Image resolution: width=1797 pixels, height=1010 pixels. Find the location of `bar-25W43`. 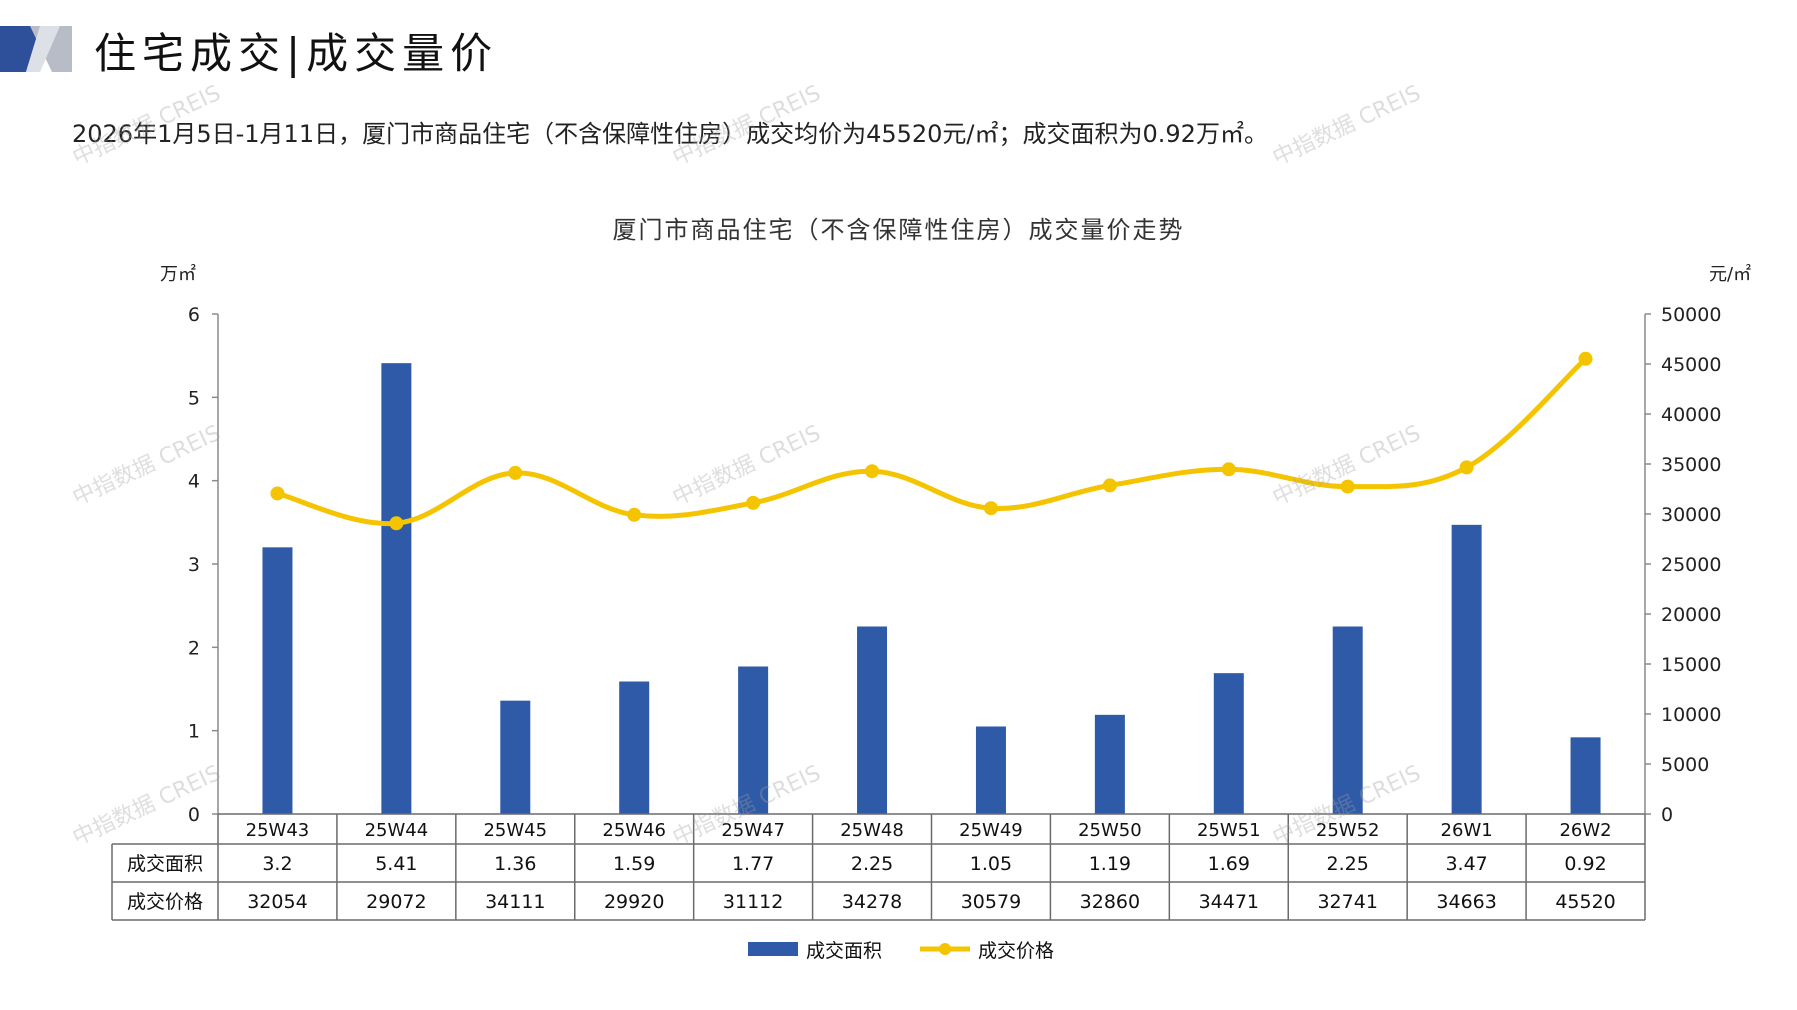

bar-25W43 is located at coordinates (277, 680).